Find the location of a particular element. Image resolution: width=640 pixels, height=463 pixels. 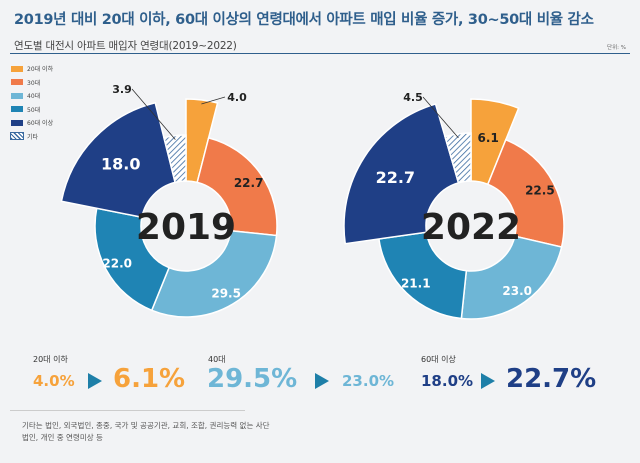

legend-item: 20대 이하 is located at coordinates (32, 69).